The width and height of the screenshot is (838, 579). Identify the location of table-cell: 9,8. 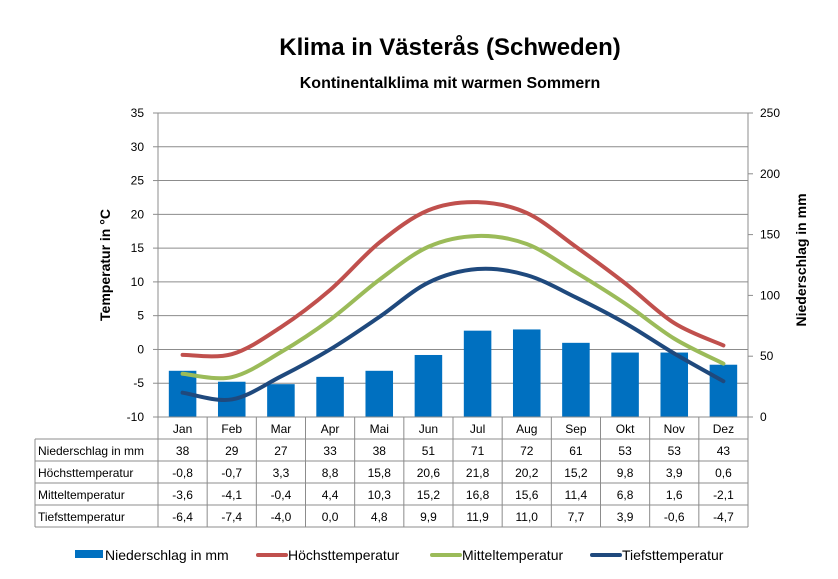
(625, 473).